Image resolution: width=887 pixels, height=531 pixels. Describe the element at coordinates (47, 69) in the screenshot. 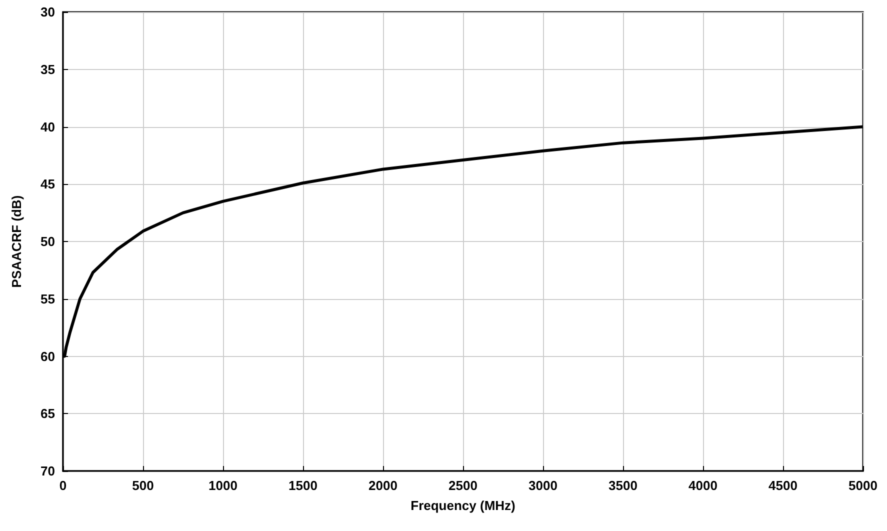

I see `y-tick-label: 35` at that location.